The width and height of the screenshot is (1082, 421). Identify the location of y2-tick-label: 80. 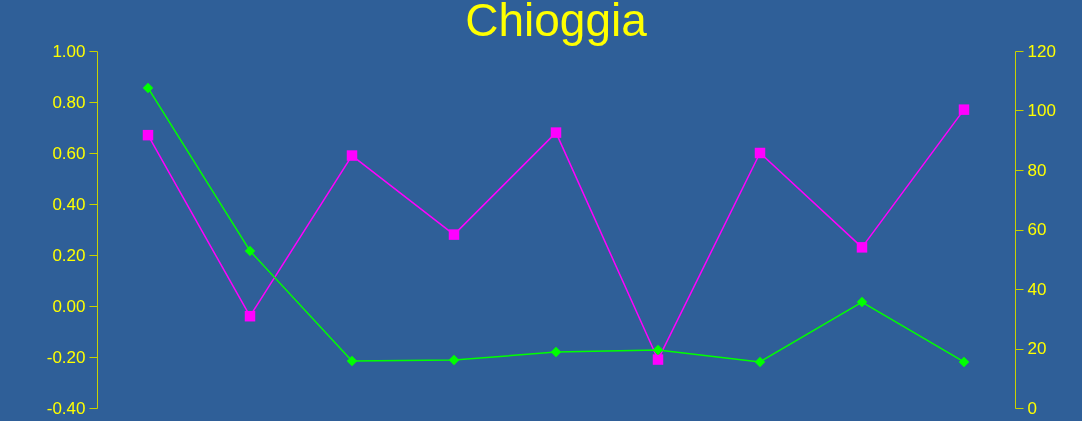
(1037, 170).